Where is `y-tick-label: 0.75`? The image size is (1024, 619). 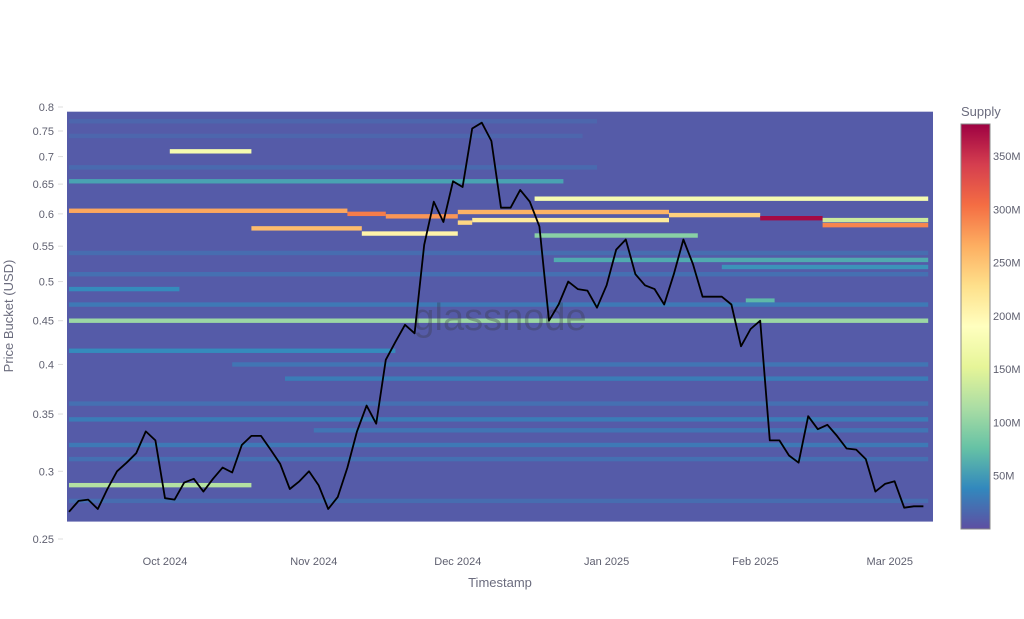 y-tick-label: 0.75 is located at coordinates (43, 132).